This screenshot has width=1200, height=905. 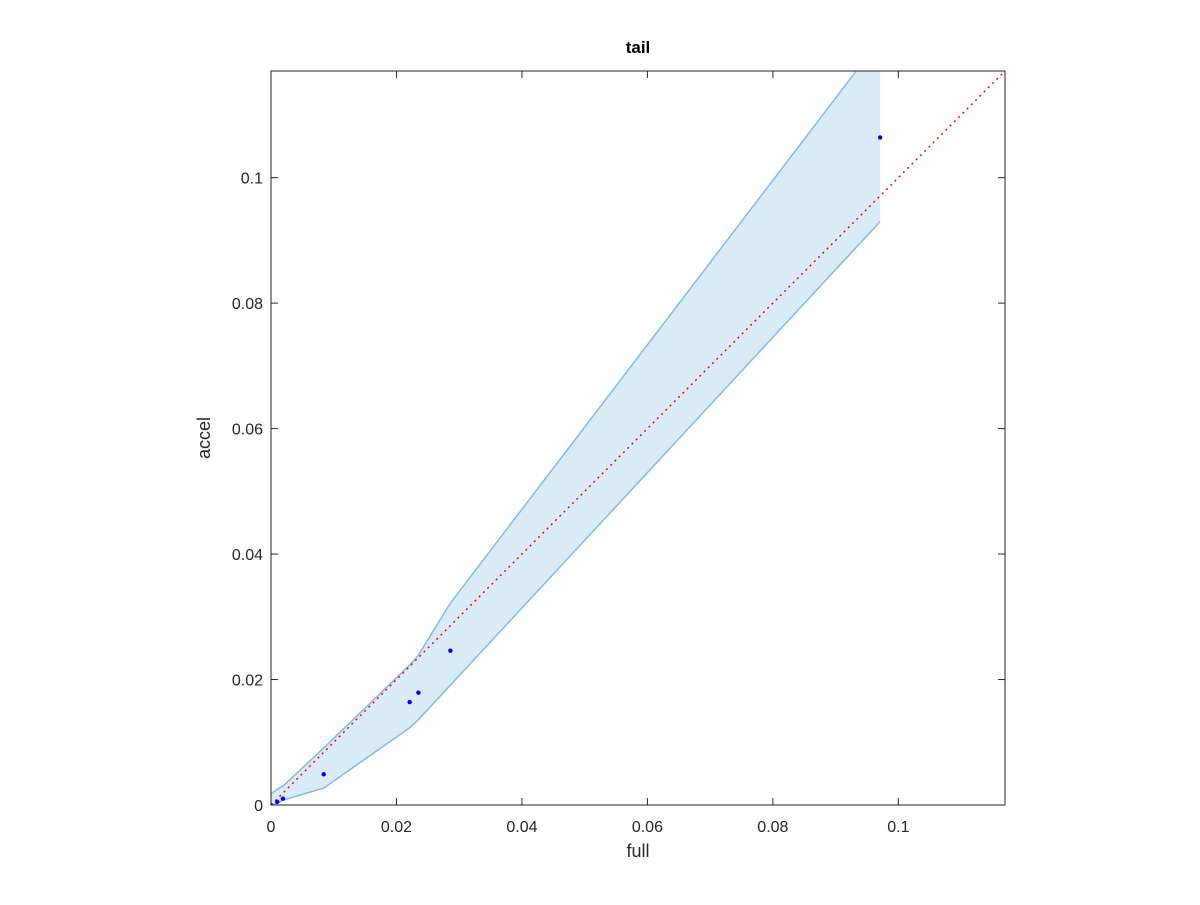 What do you see at coordinates (247, 681) in the screenshot?
I see `y-tick-label: 0.02` at bounding box center [247, 681].